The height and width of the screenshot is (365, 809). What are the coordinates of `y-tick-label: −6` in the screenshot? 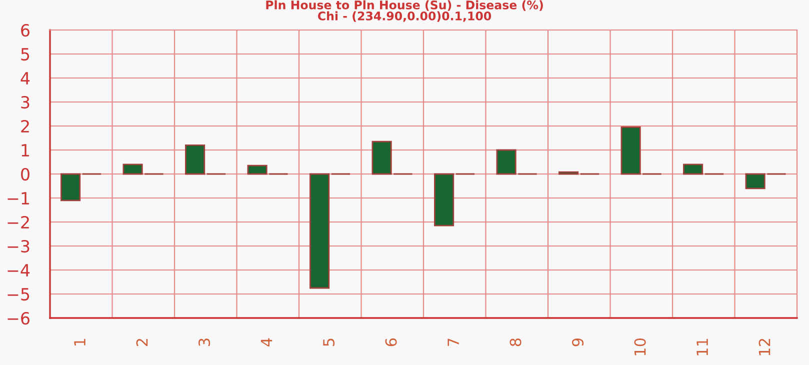 It's located at (19, 318).